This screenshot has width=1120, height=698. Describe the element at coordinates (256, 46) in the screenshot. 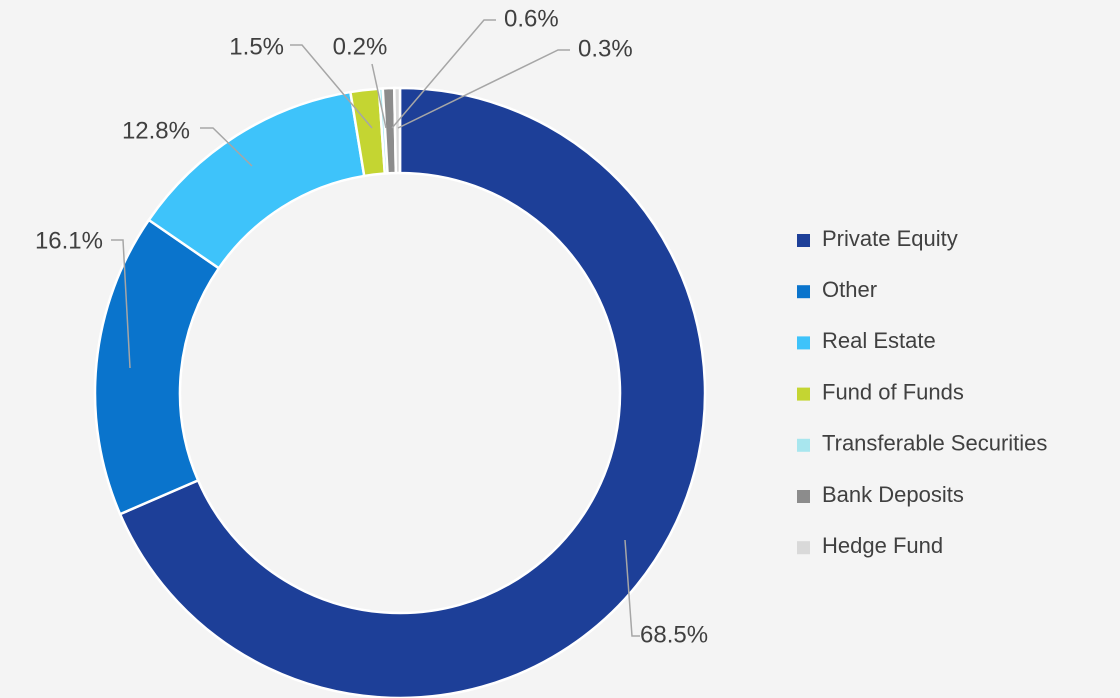

I see `data-label: 1.5%` at that location.